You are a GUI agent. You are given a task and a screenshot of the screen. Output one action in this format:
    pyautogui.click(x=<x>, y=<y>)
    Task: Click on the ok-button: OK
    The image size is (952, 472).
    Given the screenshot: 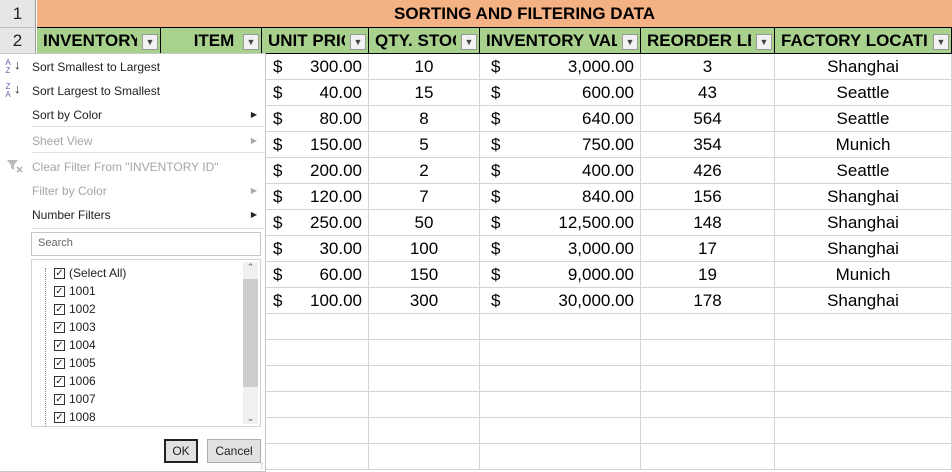 What is the action you would take?
    pyautogui.click(x=181, y=451)
    